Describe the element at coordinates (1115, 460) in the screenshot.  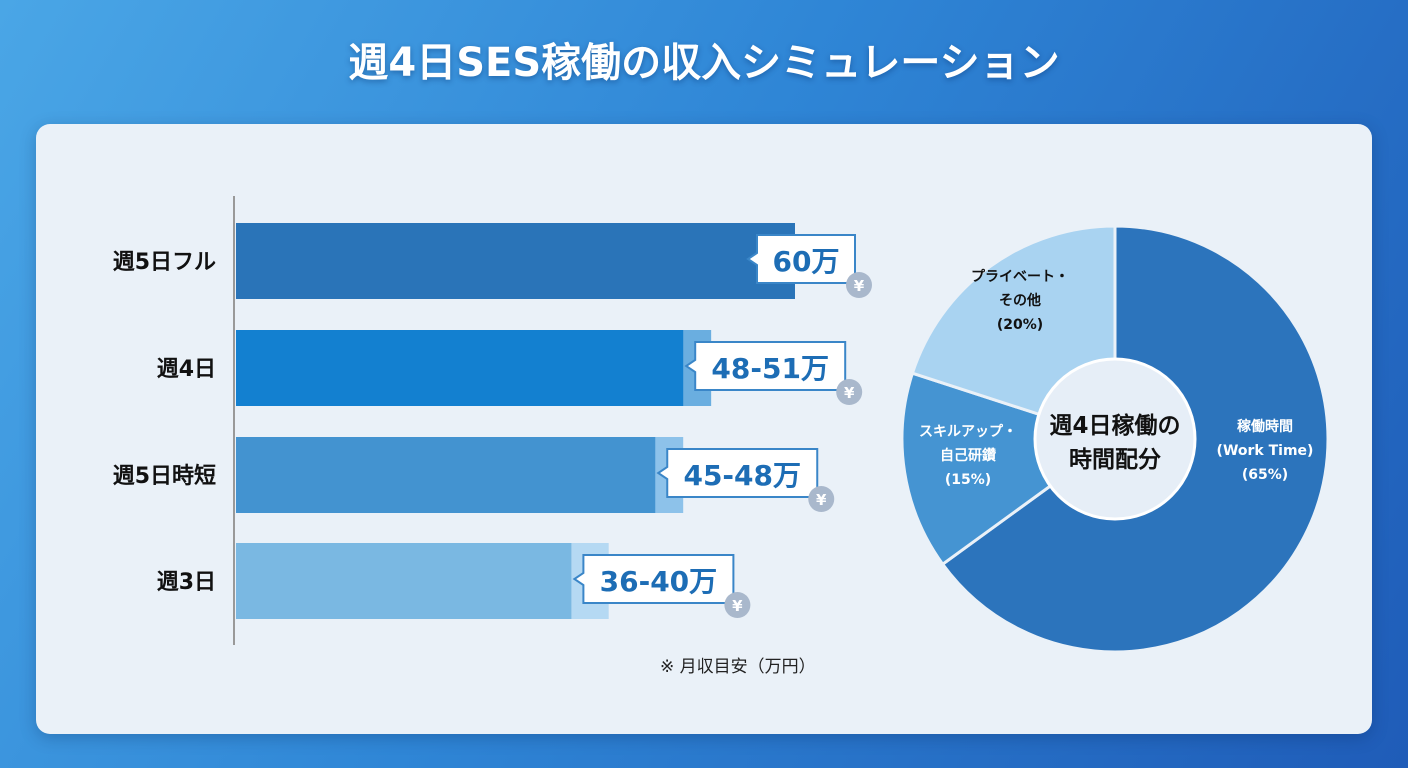
I see `center-label: 時間配分` at that location.